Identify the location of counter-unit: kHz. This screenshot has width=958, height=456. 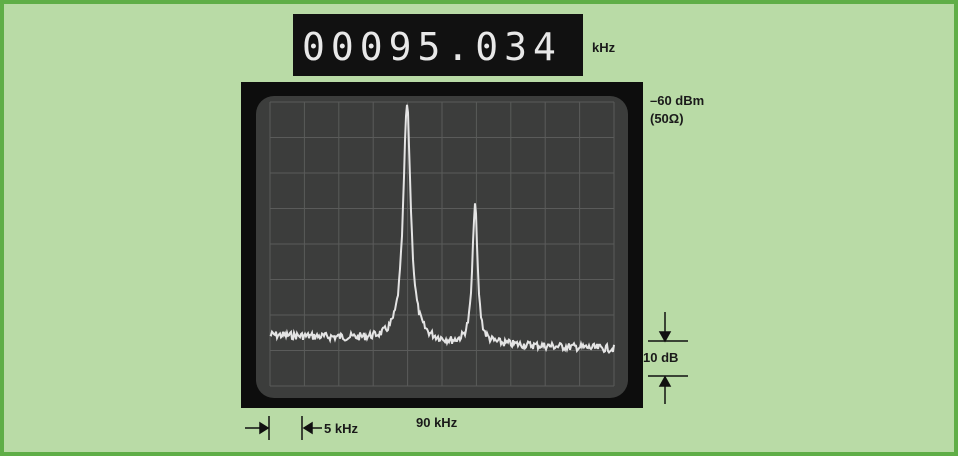
(604, 47).